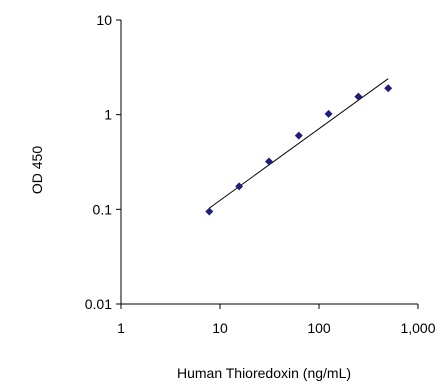 Image resolution: width=443 pixels, height=388 pixels. I want to click on x-axis: 1 10 100 1,000, so click(276, 320).